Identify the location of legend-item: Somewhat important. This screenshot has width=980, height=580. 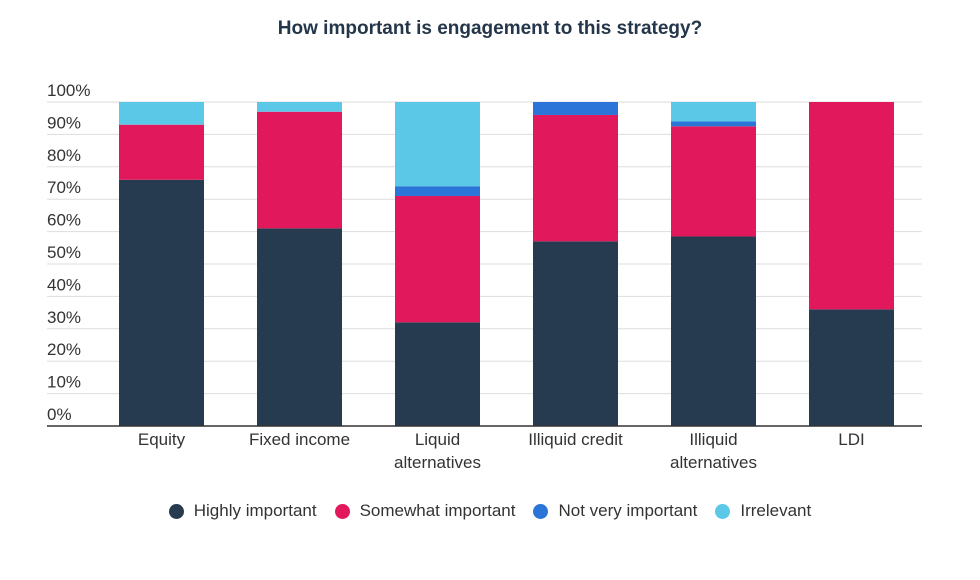
(425, 511).